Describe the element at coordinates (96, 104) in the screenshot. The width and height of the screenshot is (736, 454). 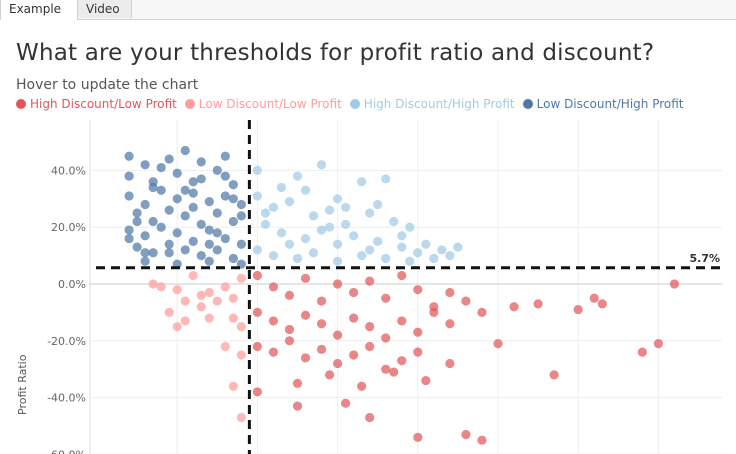
I see `legend-item-high-discount-low-profit: High Discount/Low Profit` at that location.